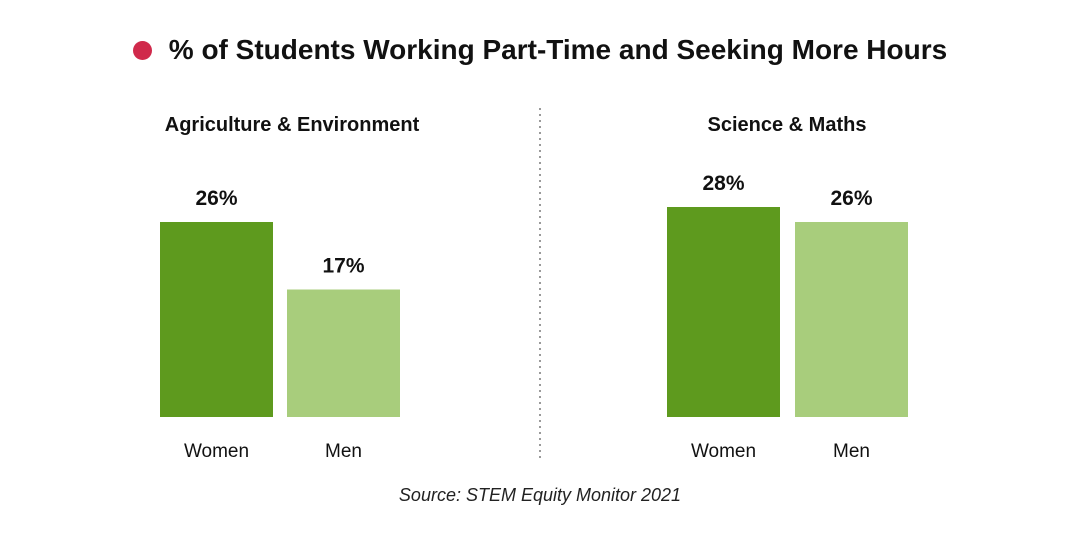  Describe the element at coordinates (292, 125) in the screenshot. I see `panel-title: Agriculture & Environment` at that location.